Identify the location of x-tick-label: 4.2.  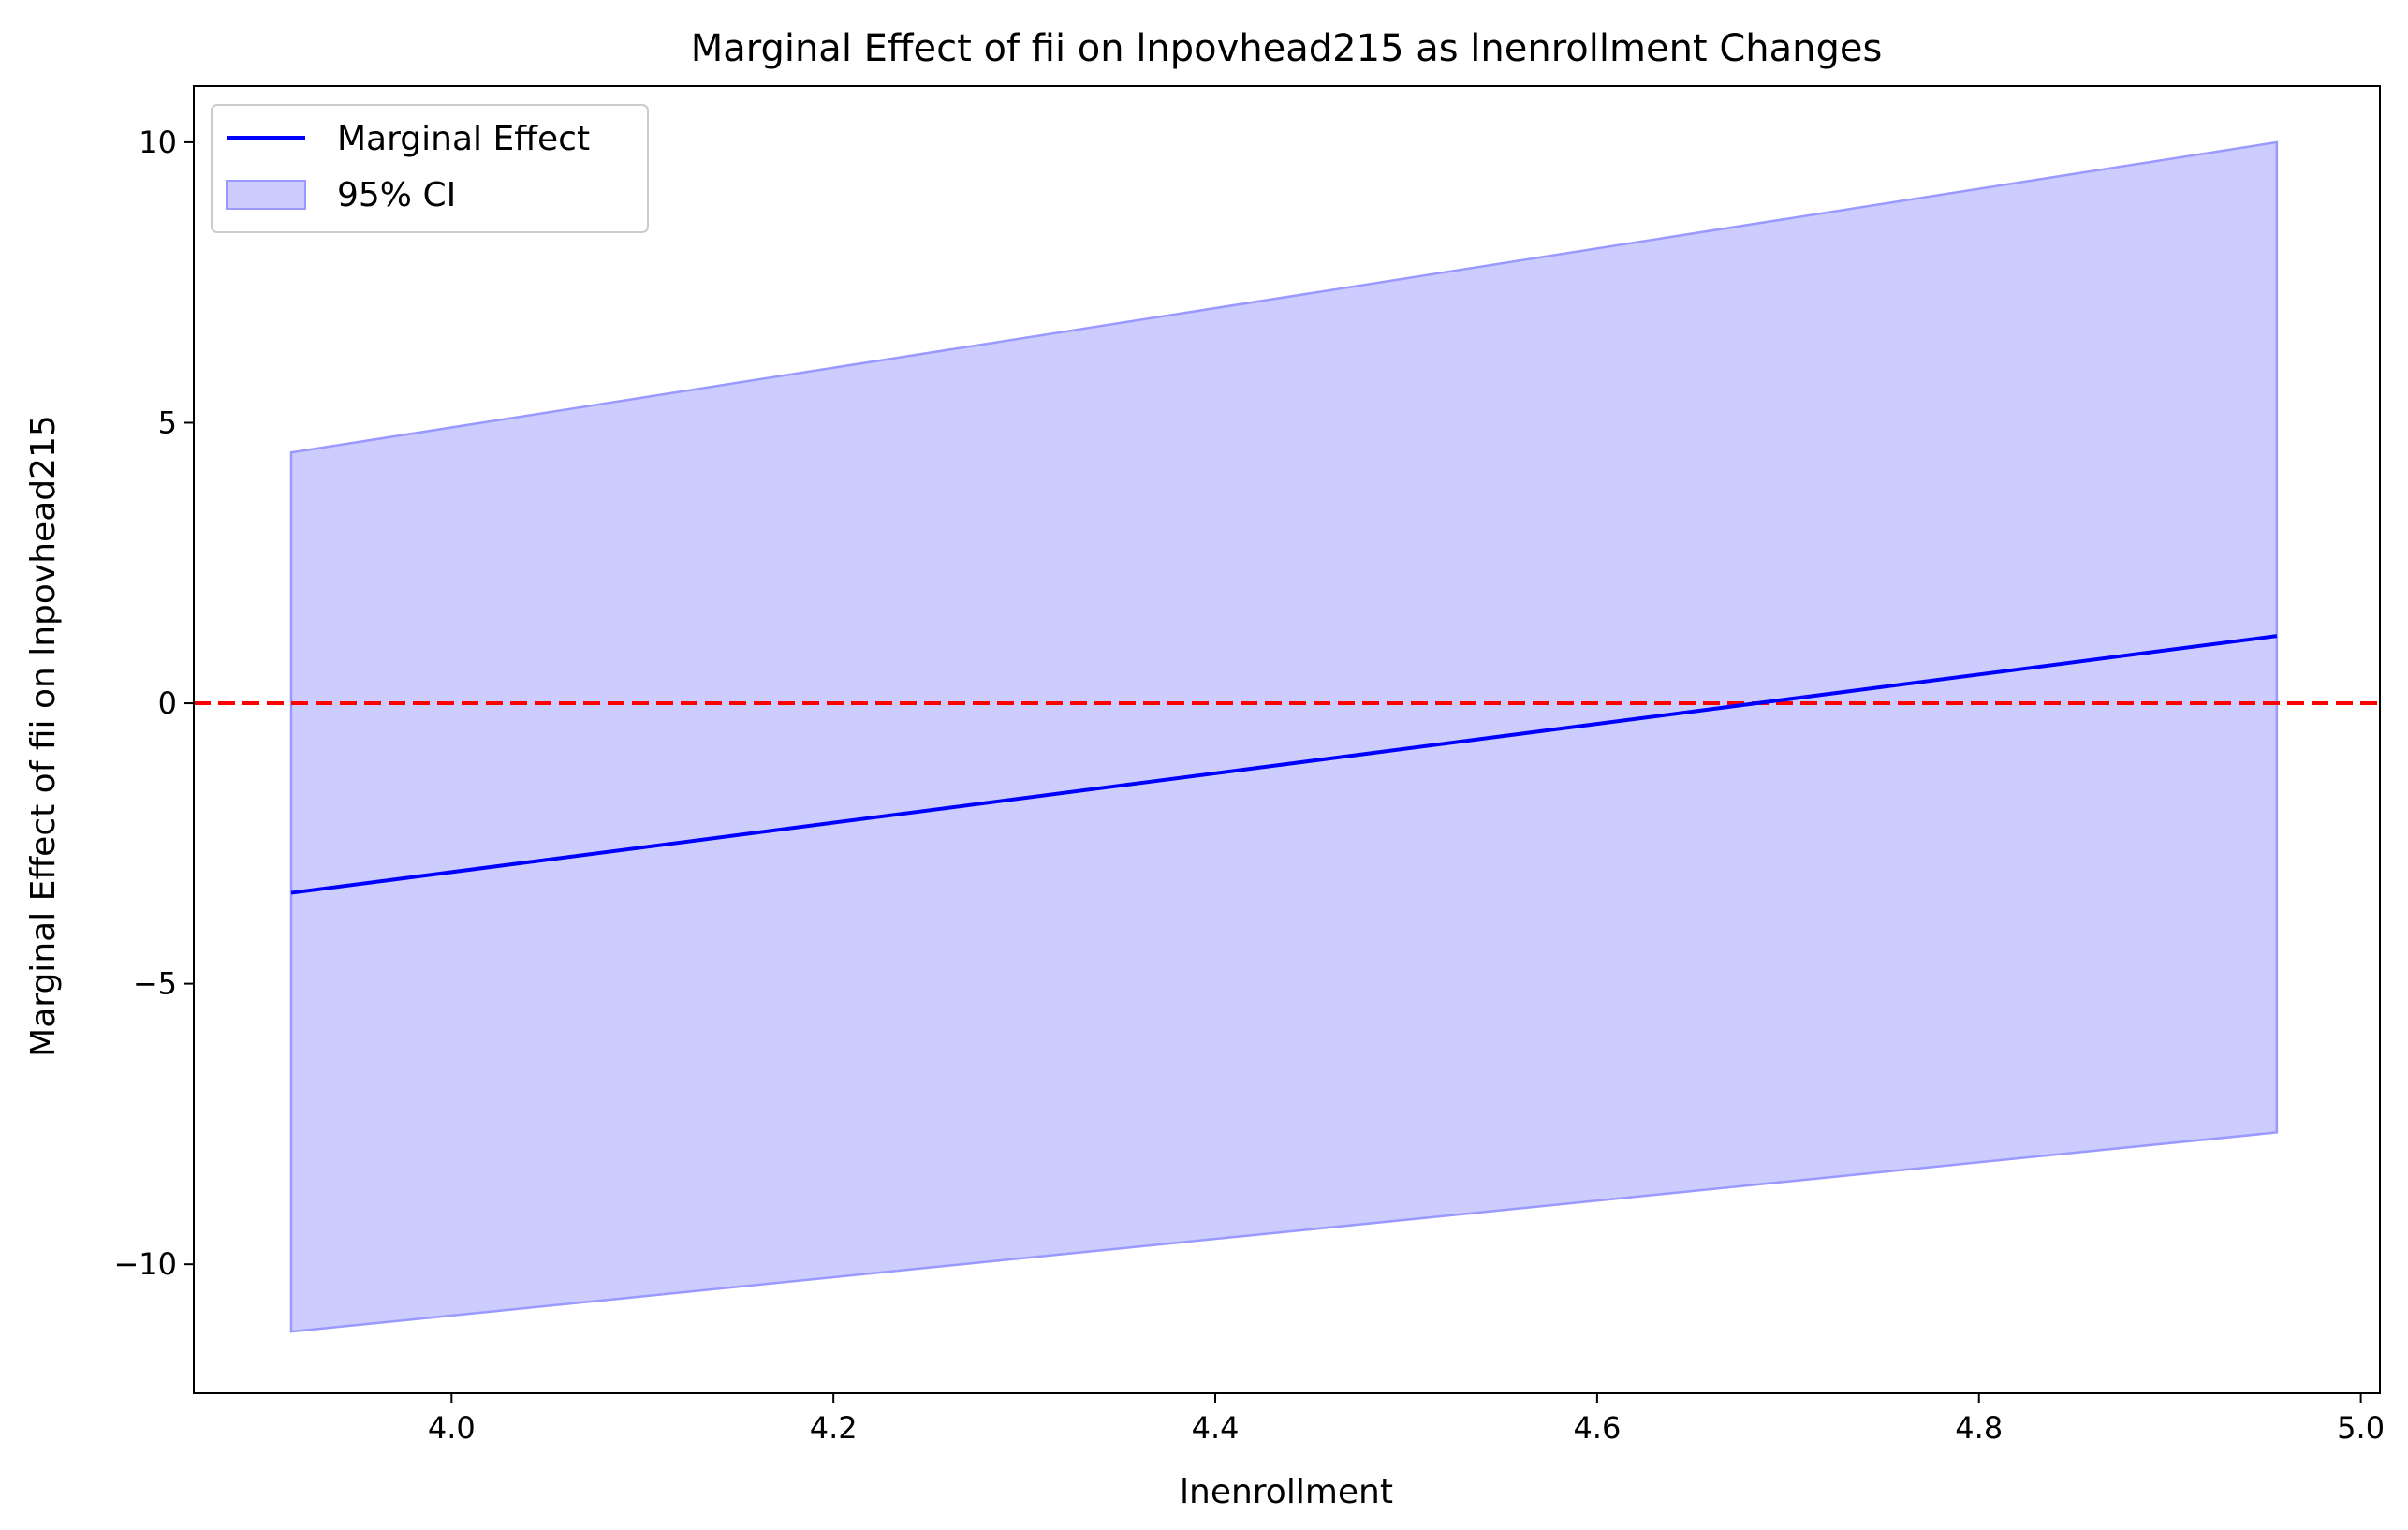
(834, 1428).